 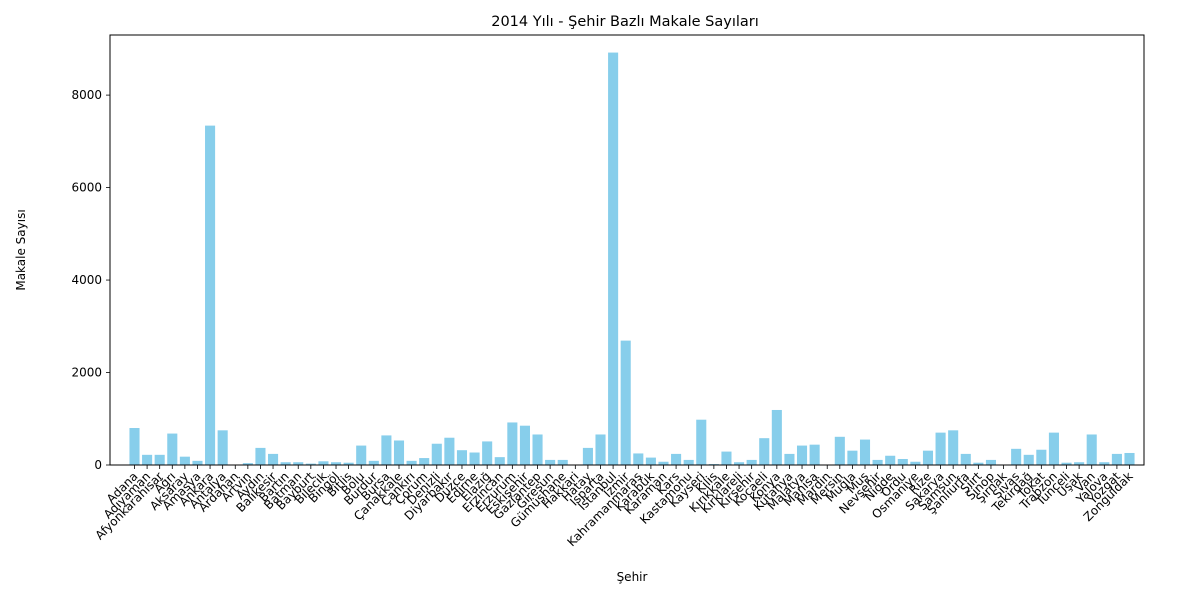 What do you see at coordinates (86, 373) in the screenshot?
I see `y-tick-label: 2000` at bounding box center [86, 373].